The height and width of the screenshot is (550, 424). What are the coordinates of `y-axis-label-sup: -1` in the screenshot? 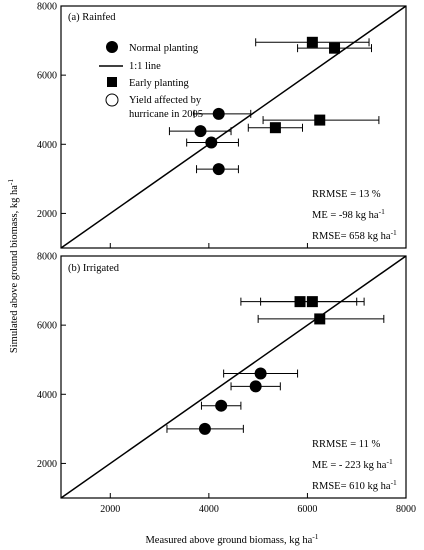 It's located at (10, 182).